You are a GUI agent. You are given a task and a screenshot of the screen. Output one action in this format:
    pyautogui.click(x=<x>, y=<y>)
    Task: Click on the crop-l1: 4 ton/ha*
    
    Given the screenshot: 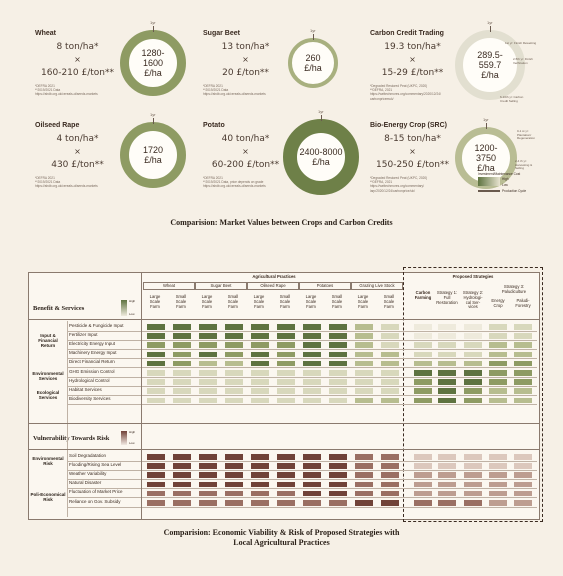 What is the action you would take?
    pyautogui.click(x=77, y=139)
    